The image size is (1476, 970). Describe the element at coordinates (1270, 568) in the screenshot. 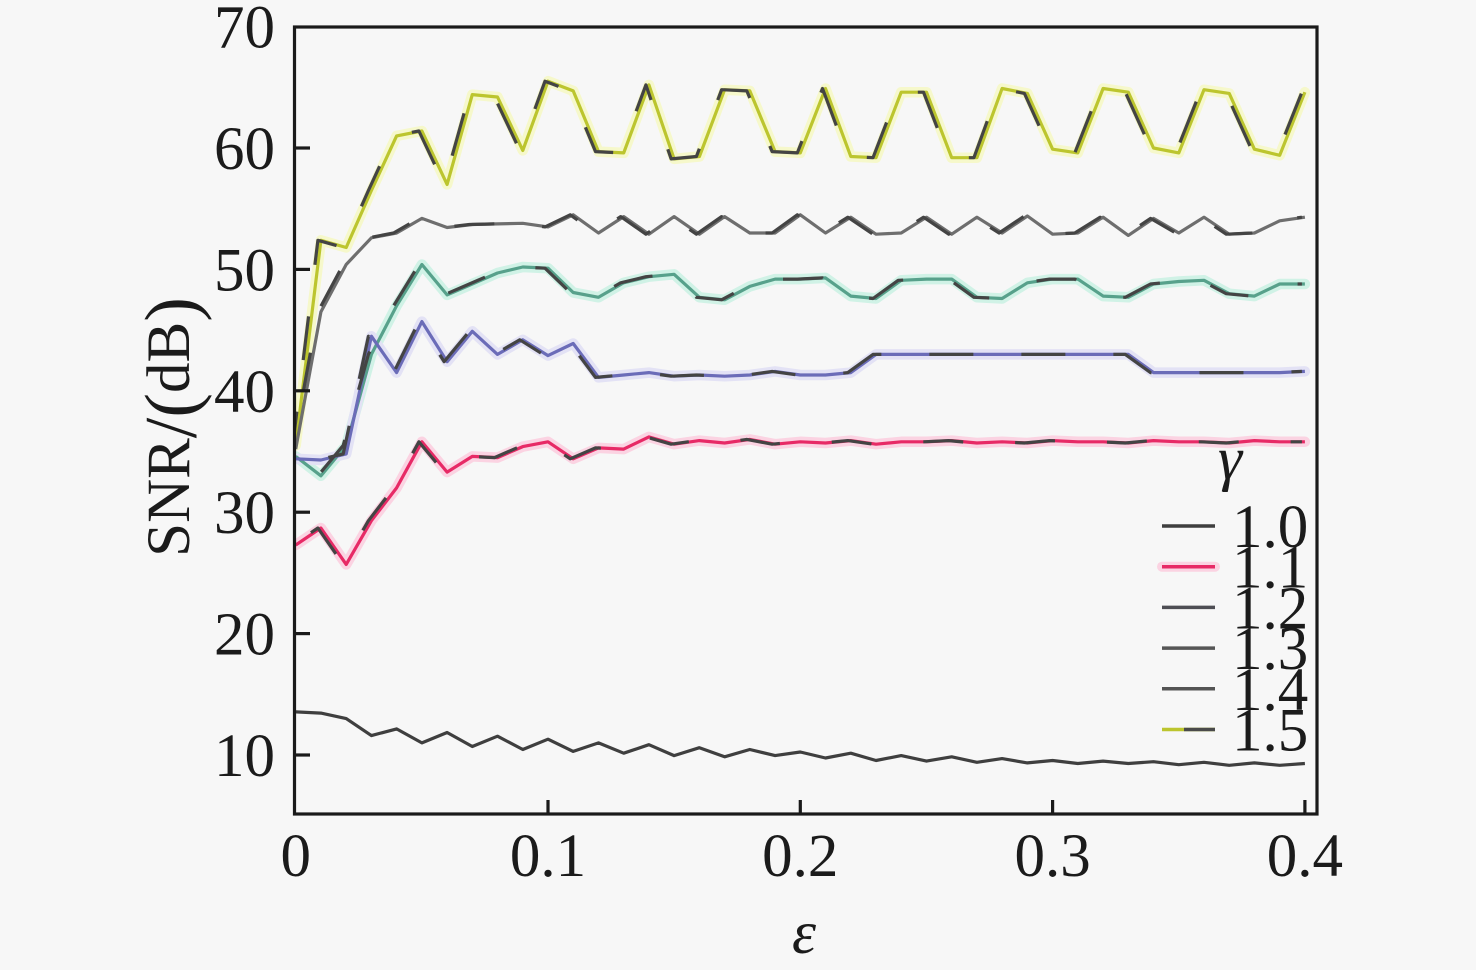

I see `svg-text: 1.1` at that location.